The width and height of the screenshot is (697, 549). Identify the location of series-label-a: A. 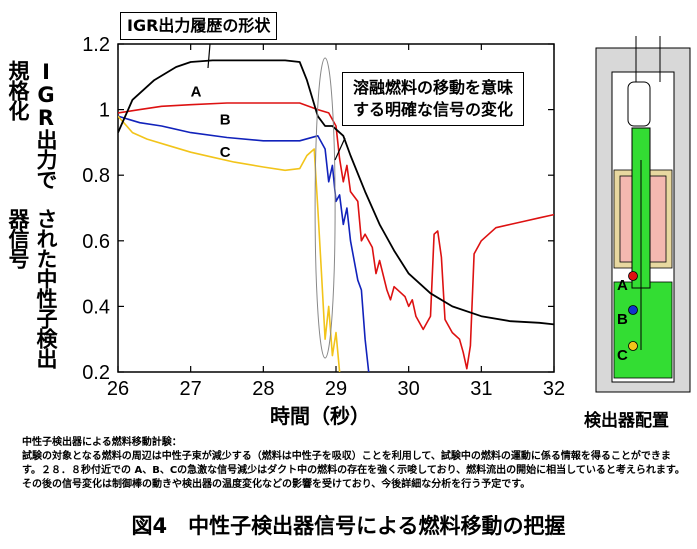
(196, 91).